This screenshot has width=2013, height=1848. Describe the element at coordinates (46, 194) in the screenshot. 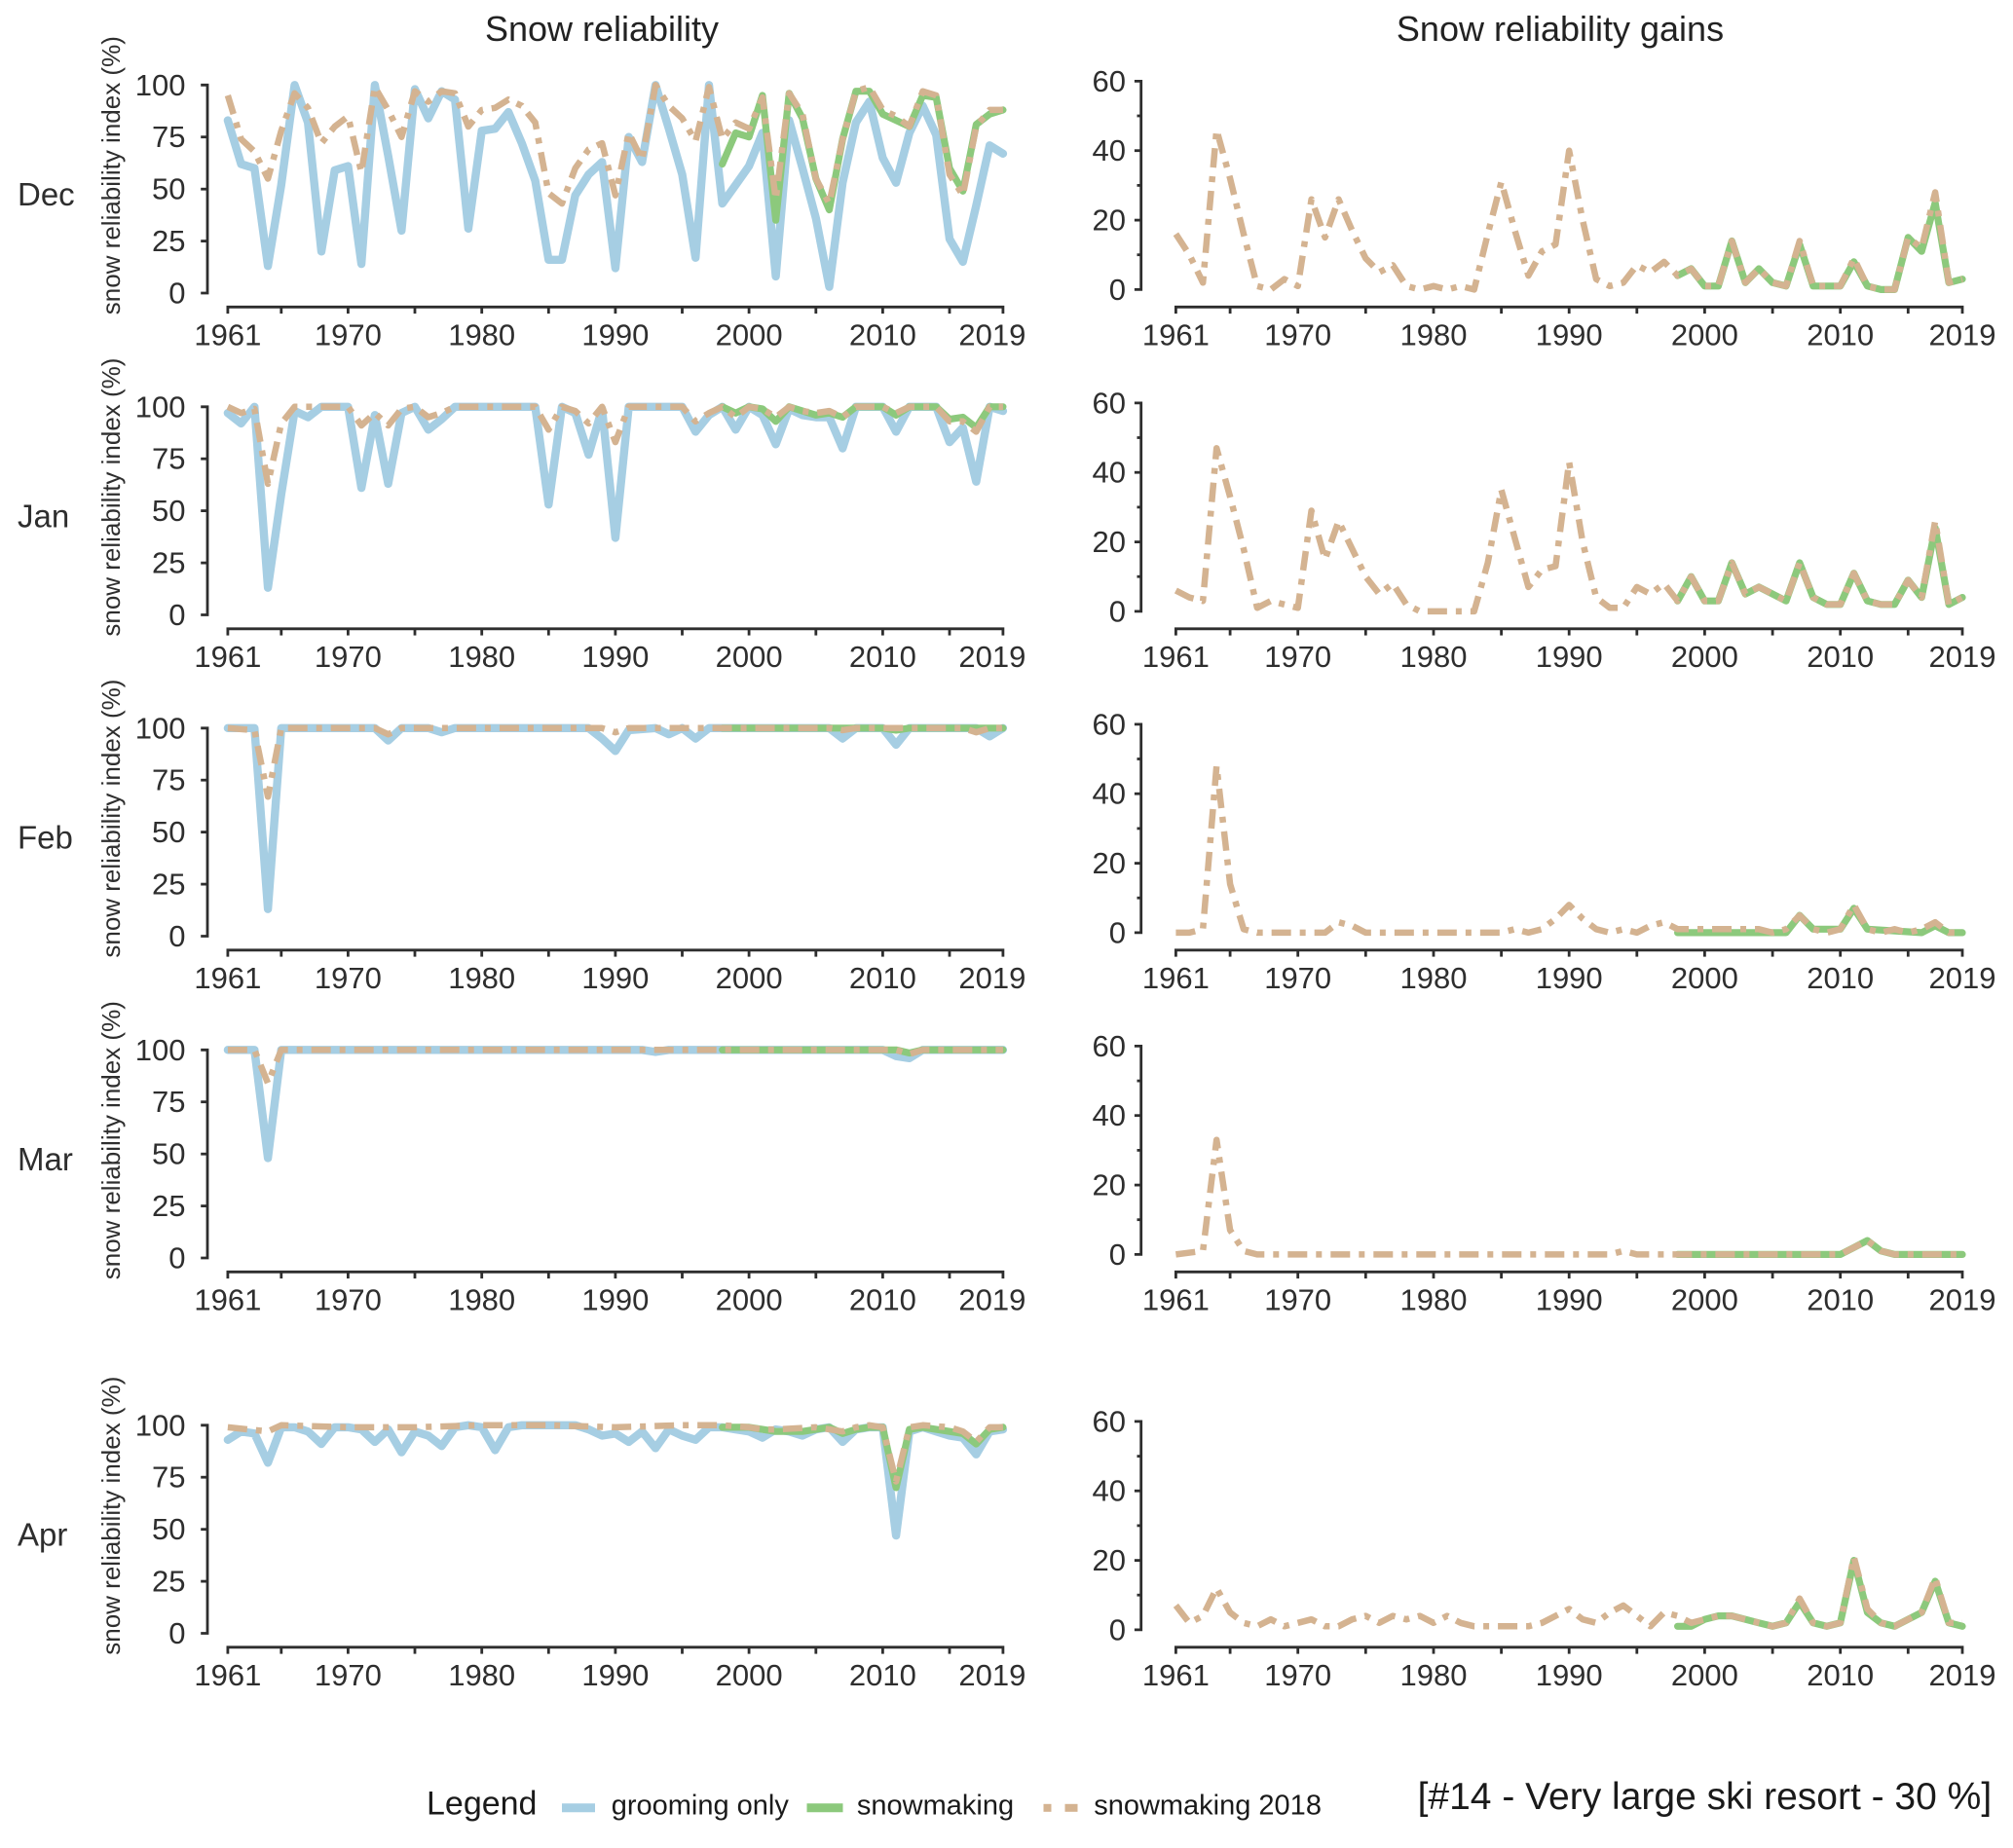

I see `svg-text: Dec` at that location.